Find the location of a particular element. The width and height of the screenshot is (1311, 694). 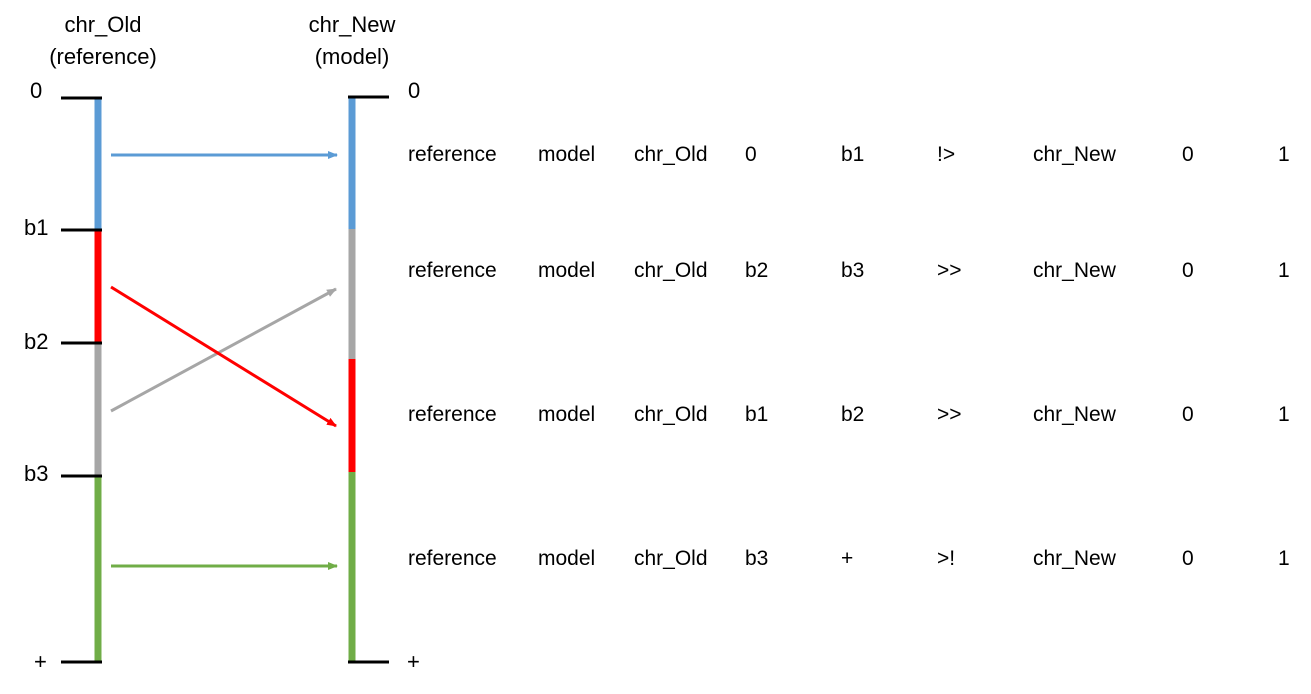

row-1-col-0: reference is located at coordinates (452, 270).